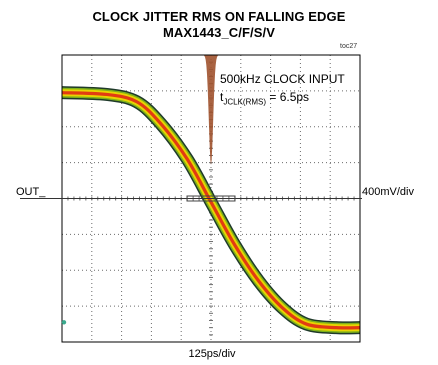 This screenshot has width=438, height=365. I want to click on x-scale-label: 125ps/div, so click(212, 354).